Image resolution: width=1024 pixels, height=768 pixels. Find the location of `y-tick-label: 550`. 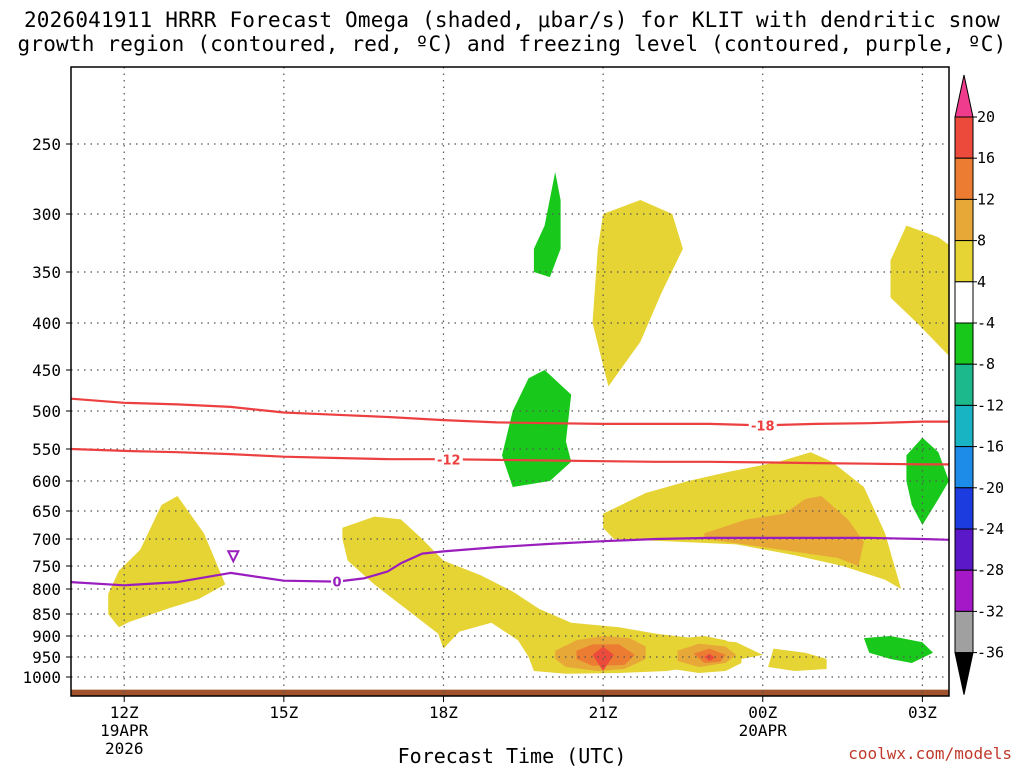

y-tick-label: 550 is located at coordinates (46, 449).